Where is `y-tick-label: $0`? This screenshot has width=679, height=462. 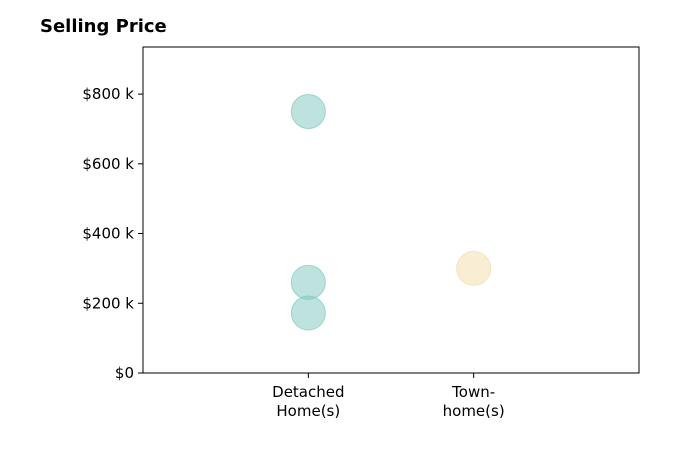 y-tick-label: $0 is located at coordinates (124, 373).